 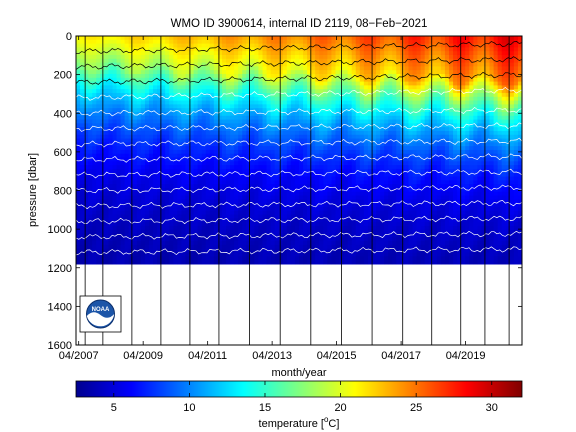 What do you see at coordinates (63, 153) in the screenshot?
I see `y-tick-label: 600` at bounding box center [63, 153].